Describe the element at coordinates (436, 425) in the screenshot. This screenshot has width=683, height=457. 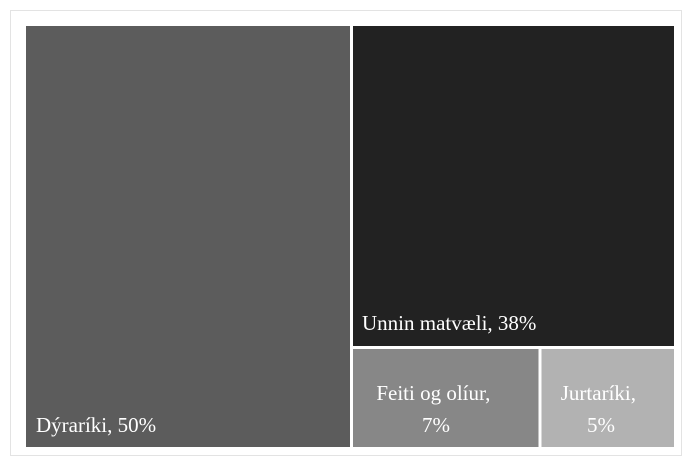
I see `tile-label-feiti-line2: 7%` at that location.